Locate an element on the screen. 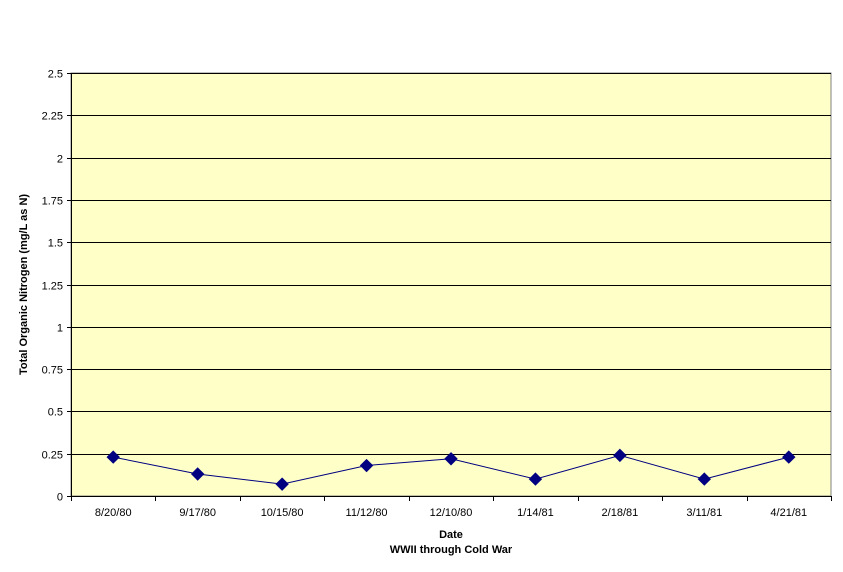 The height and width of the screenshot is (572, 843). x-tick-label: 9/17/80 is located at coordinates (197, 513).